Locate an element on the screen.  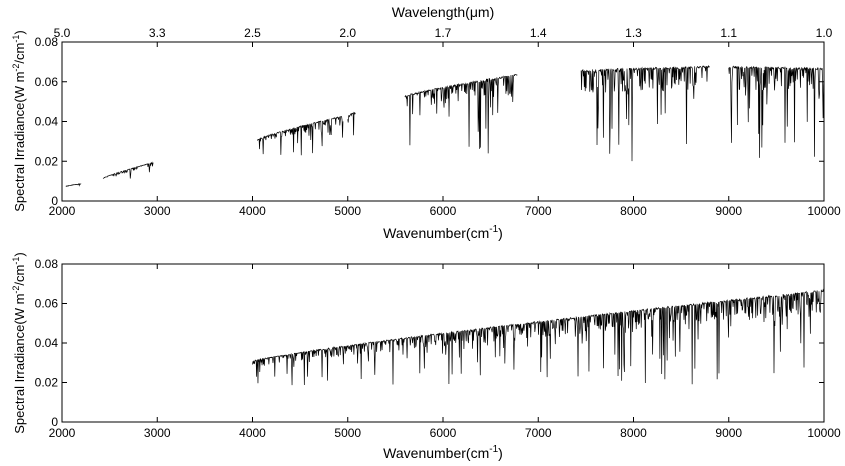
top-tick-label: 2.0 is located at coordinates (347, 33).